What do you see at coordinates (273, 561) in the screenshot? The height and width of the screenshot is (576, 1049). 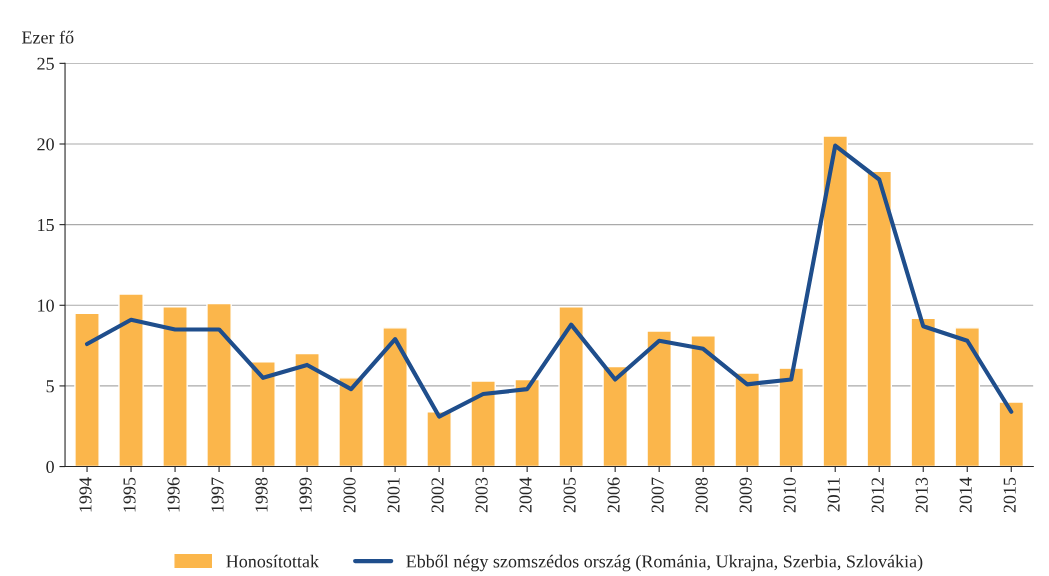 I see `legend-label: Honosítottak` at bounding box center [273, 561].